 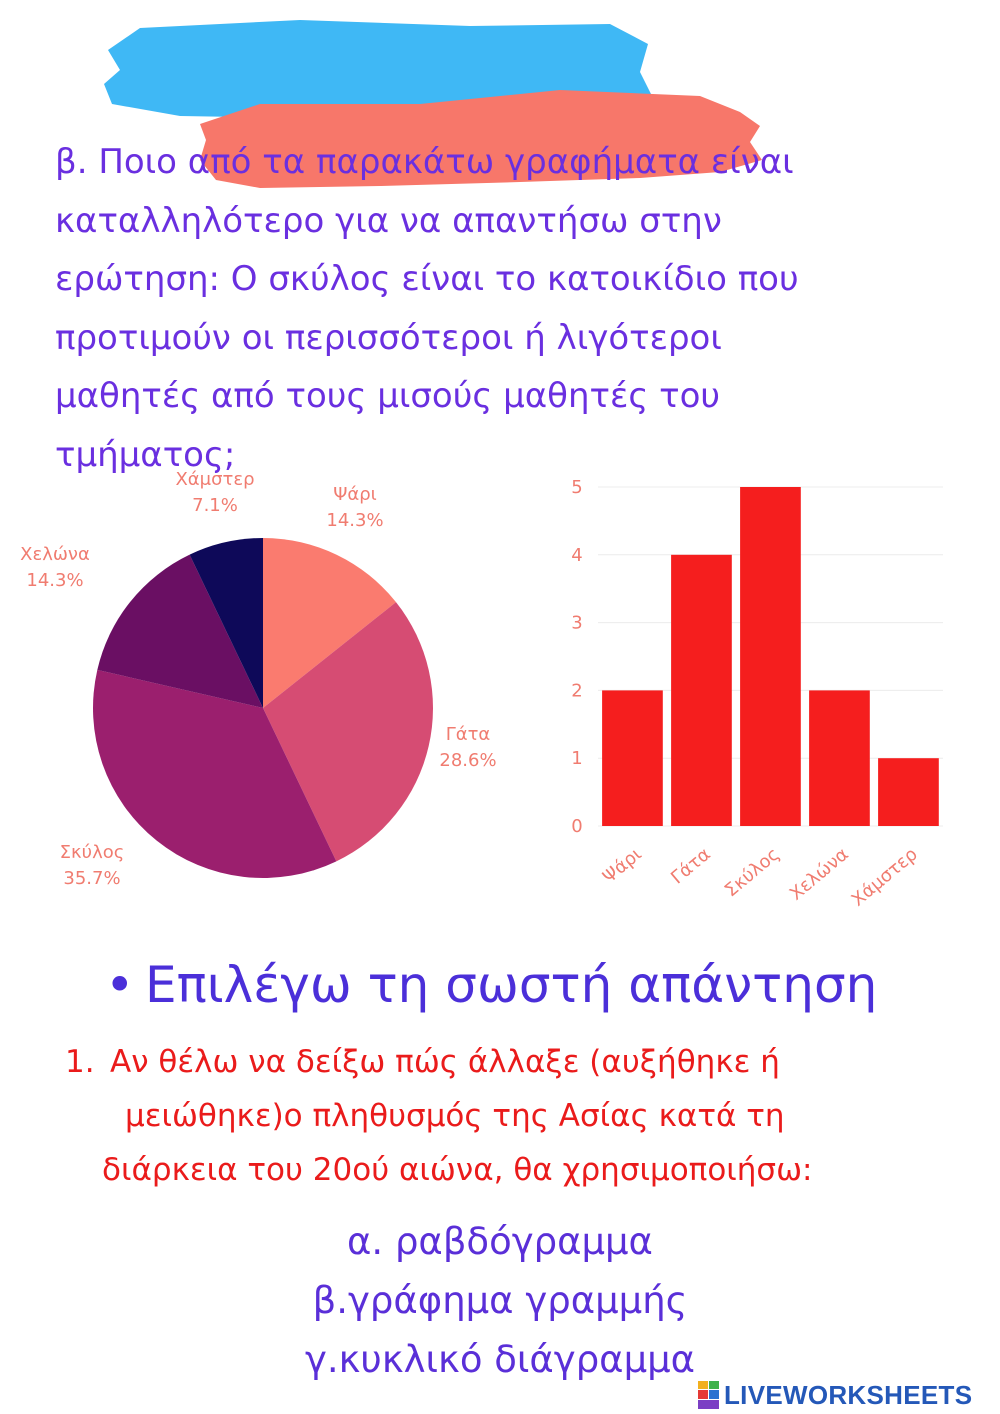 I want to click on question-line: προτιμούν οι περισσότεροι ή λιγότεροι, so click(x=388, y=337).